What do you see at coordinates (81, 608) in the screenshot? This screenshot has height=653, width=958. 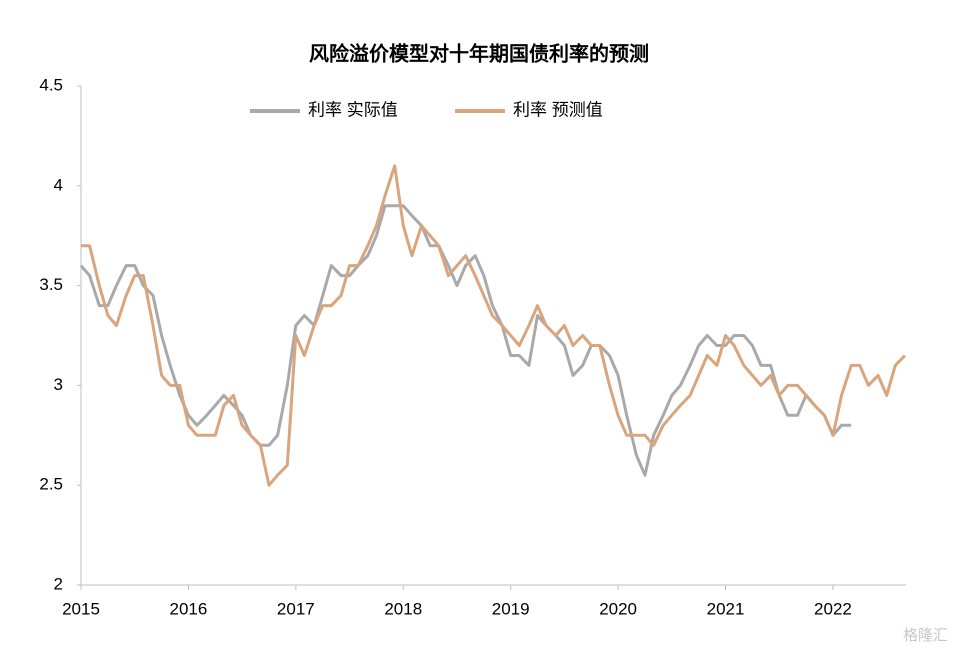 I see `x-tick-label: 2015` at bounding box center [81, 608].